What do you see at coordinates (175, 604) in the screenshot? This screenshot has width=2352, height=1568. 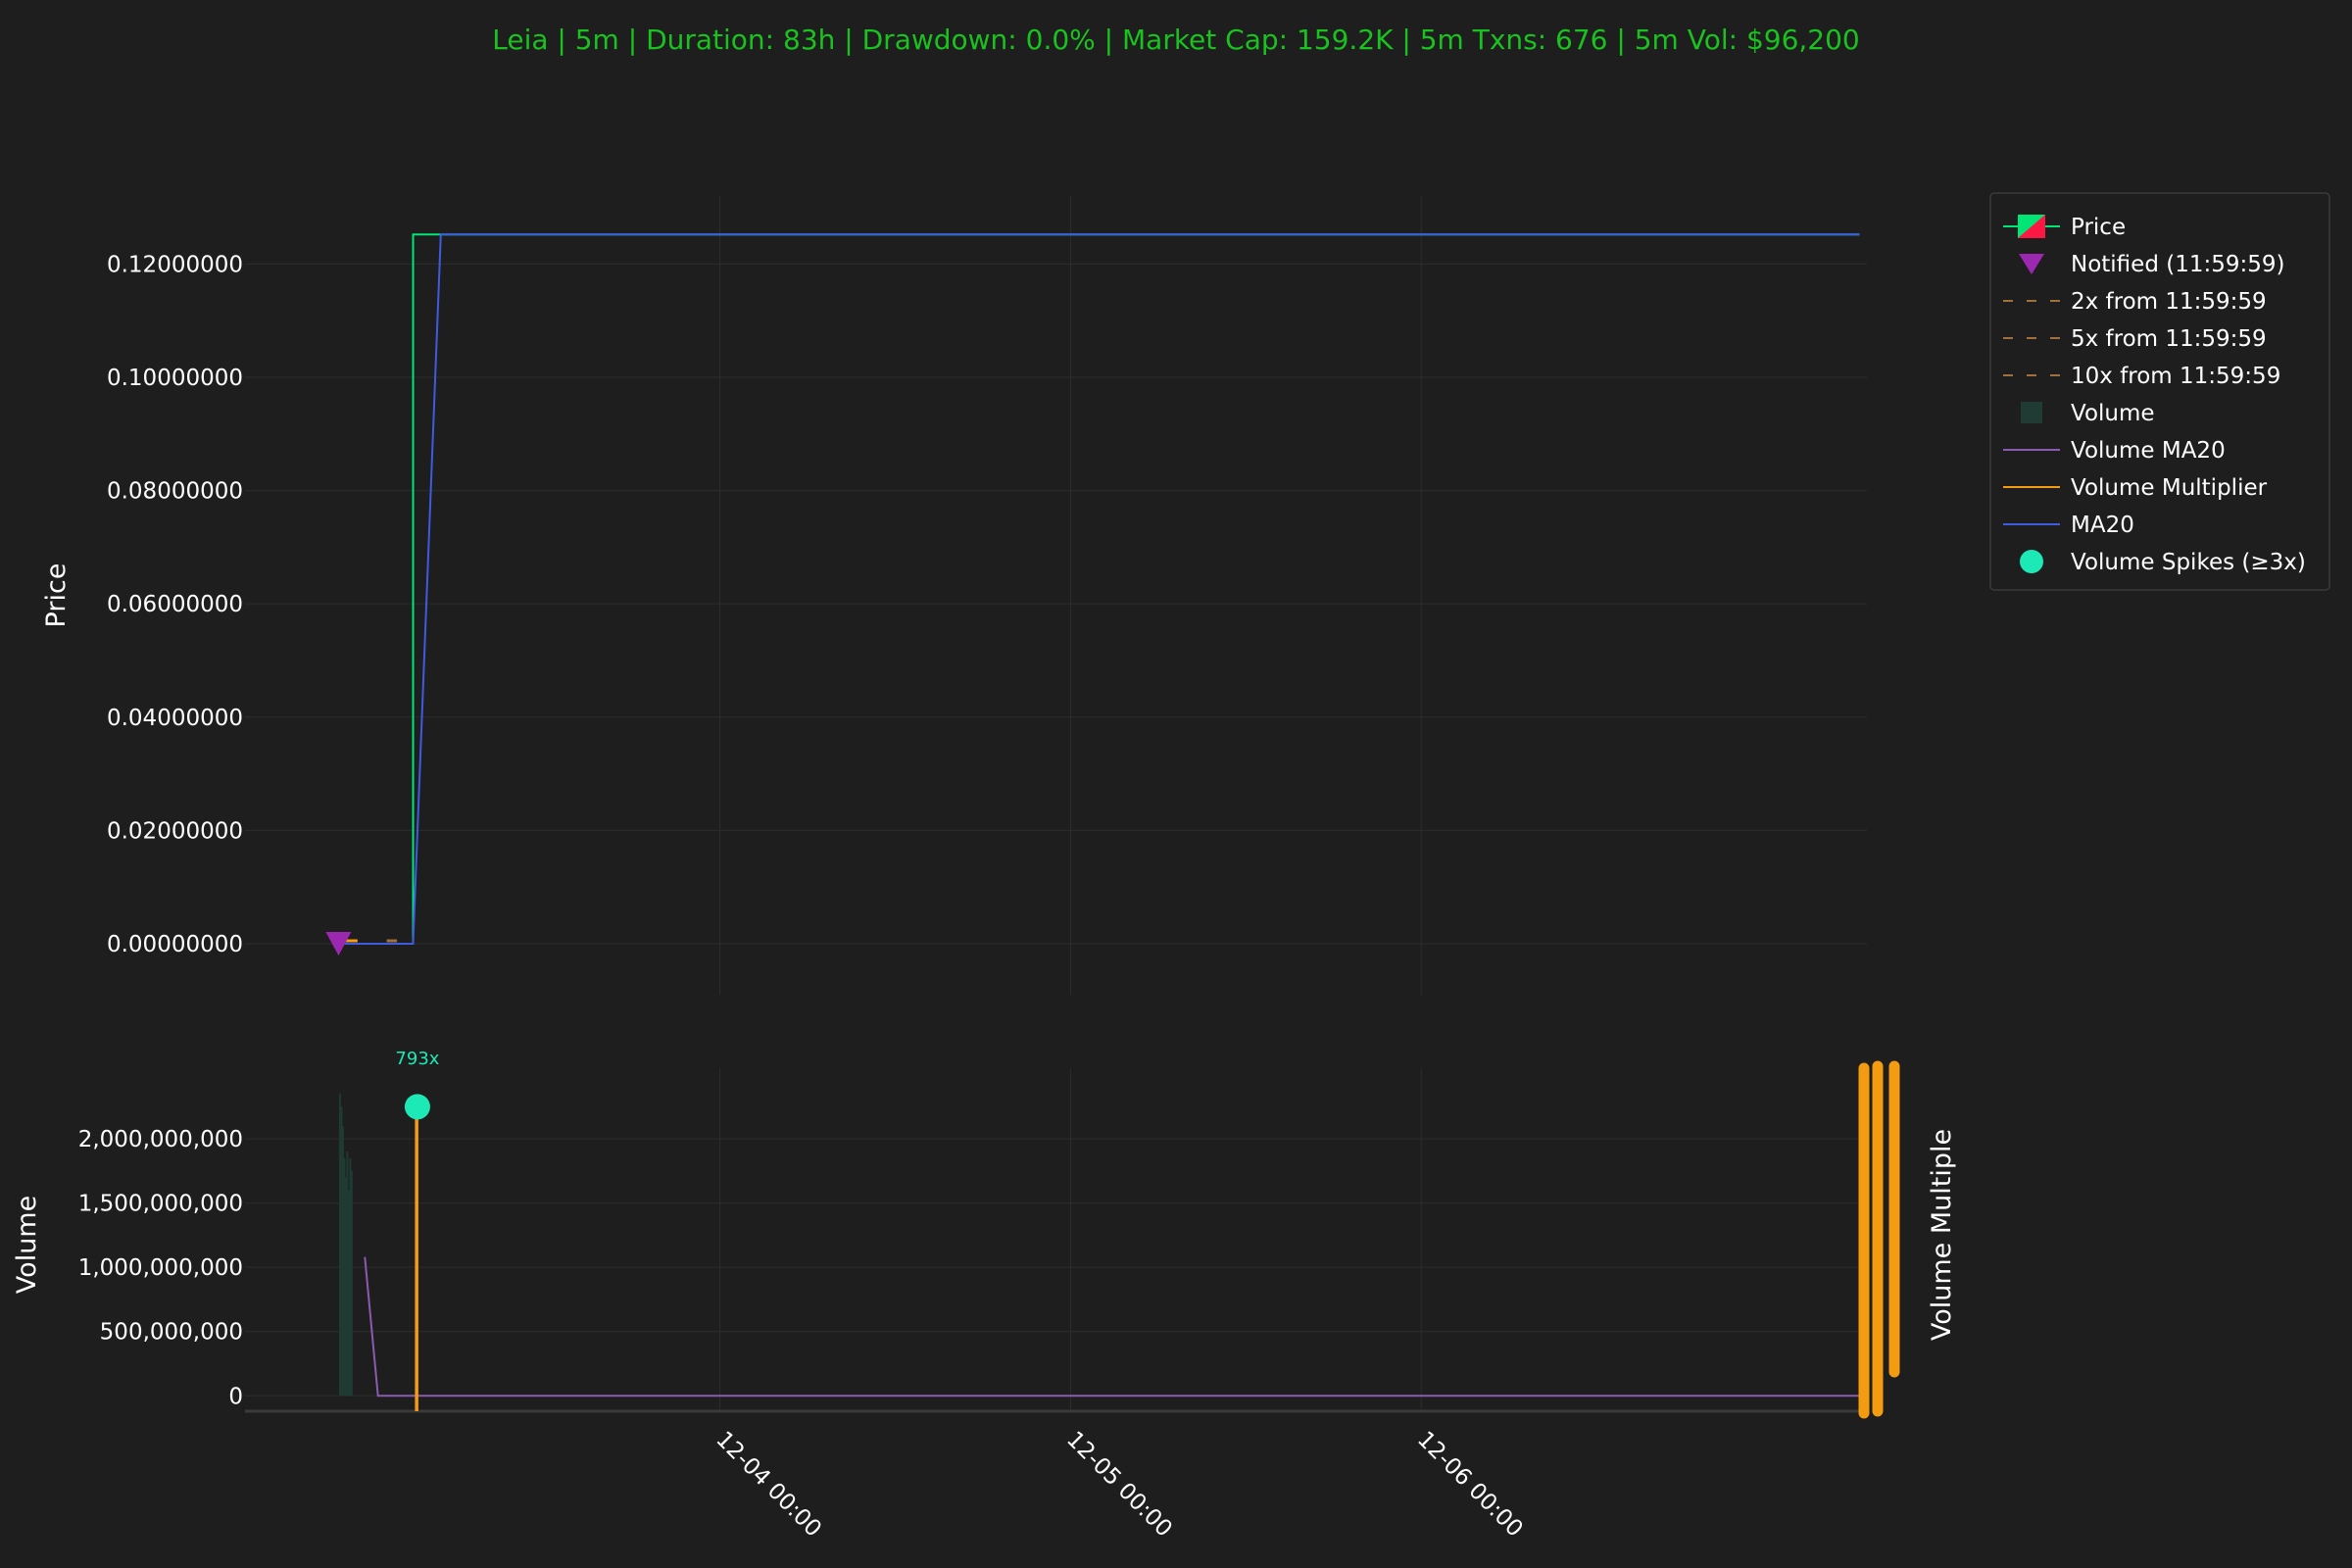 I see `price-y-tick-label: 0.06000000` at bounding box center [175, 604].